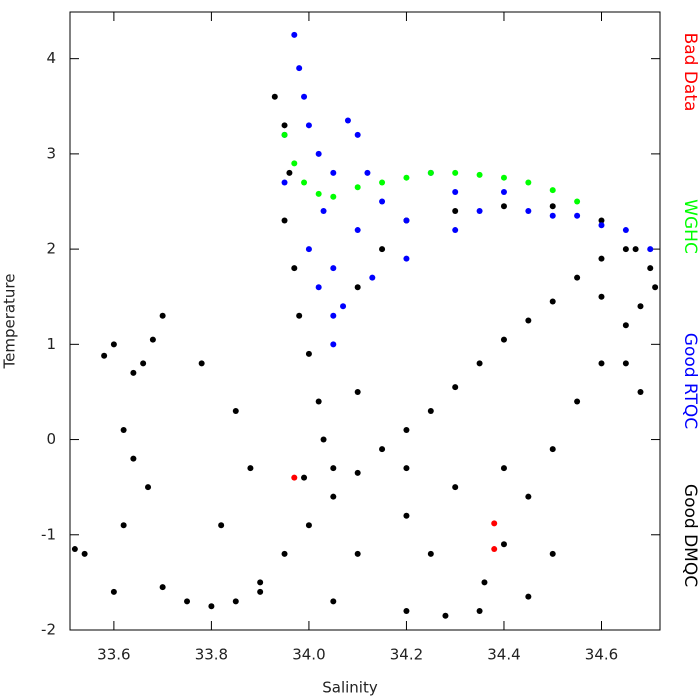 This screenshot has height=700, width=700. Describe the element at coordinates (113, 655) in the screenshot. I see `x-tick-label: 33.6` at that location.